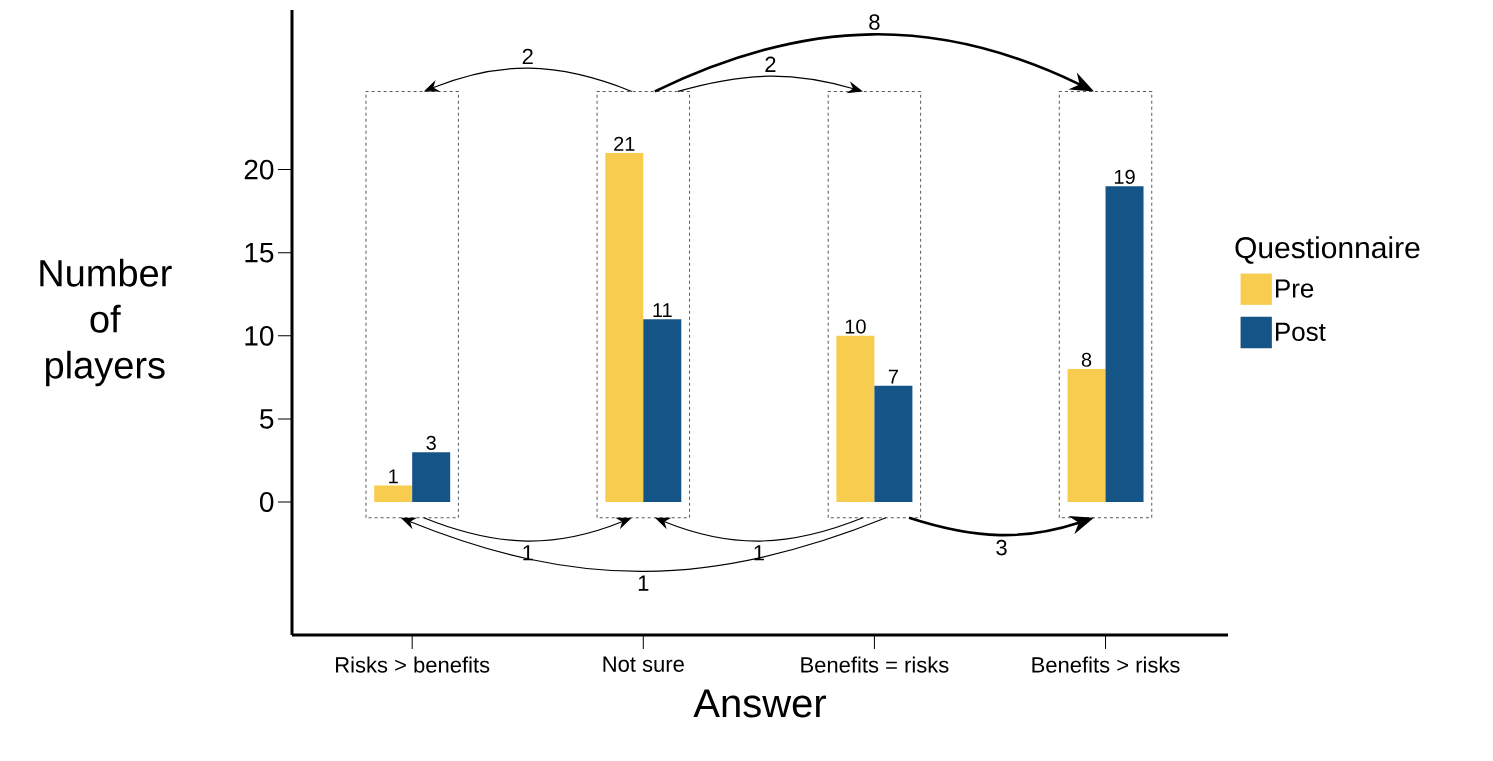  I want to click on data-label: 8, so click(1086, 359).